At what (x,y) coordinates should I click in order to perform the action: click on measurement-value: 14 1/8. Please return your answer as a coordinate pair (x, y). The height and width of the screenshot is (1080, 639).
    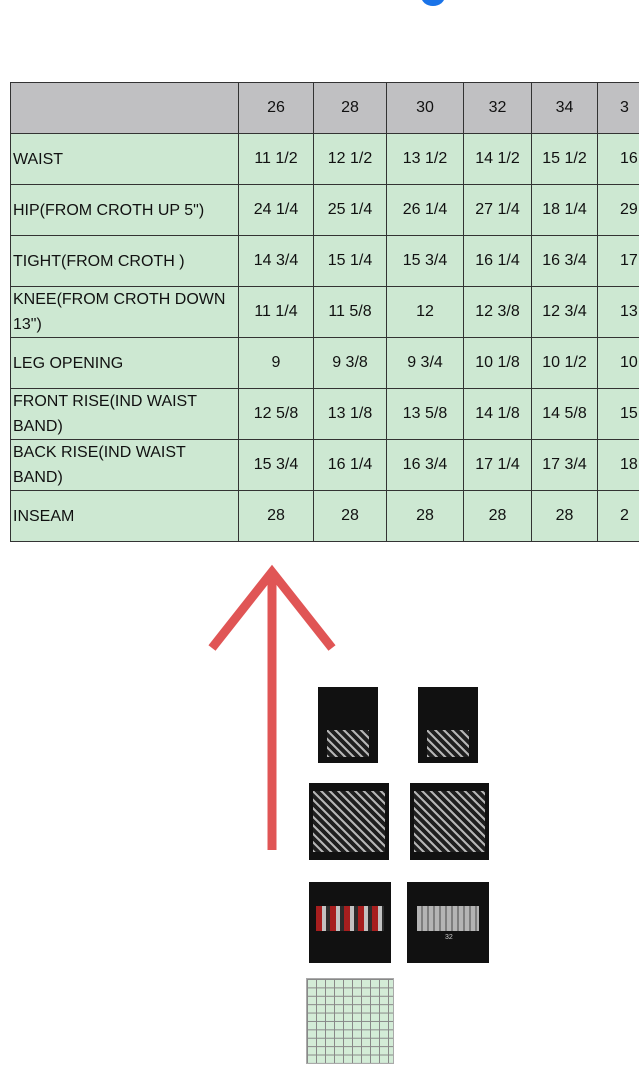
    Looking at the image, I should click on (497, 414).